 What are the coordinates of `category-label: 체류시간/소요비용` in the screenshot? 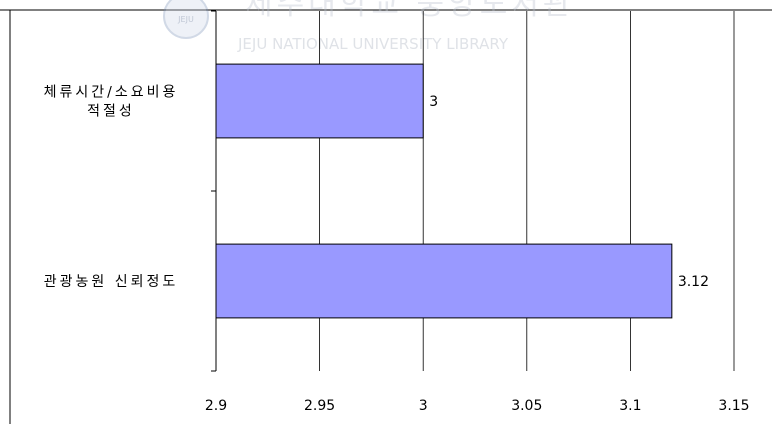 It's located at (111, 93).